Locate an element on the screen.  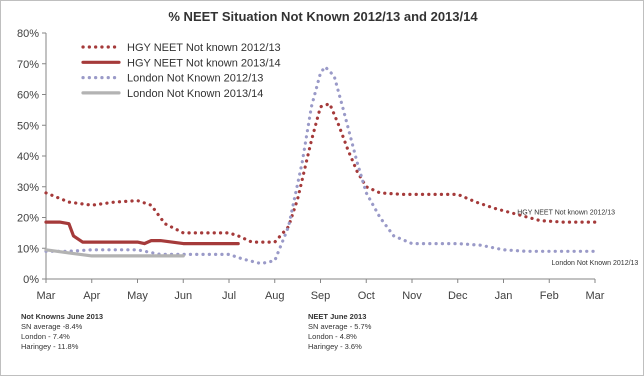
note-line: Haringey - 11.8% is located at coordinates (50, 346).